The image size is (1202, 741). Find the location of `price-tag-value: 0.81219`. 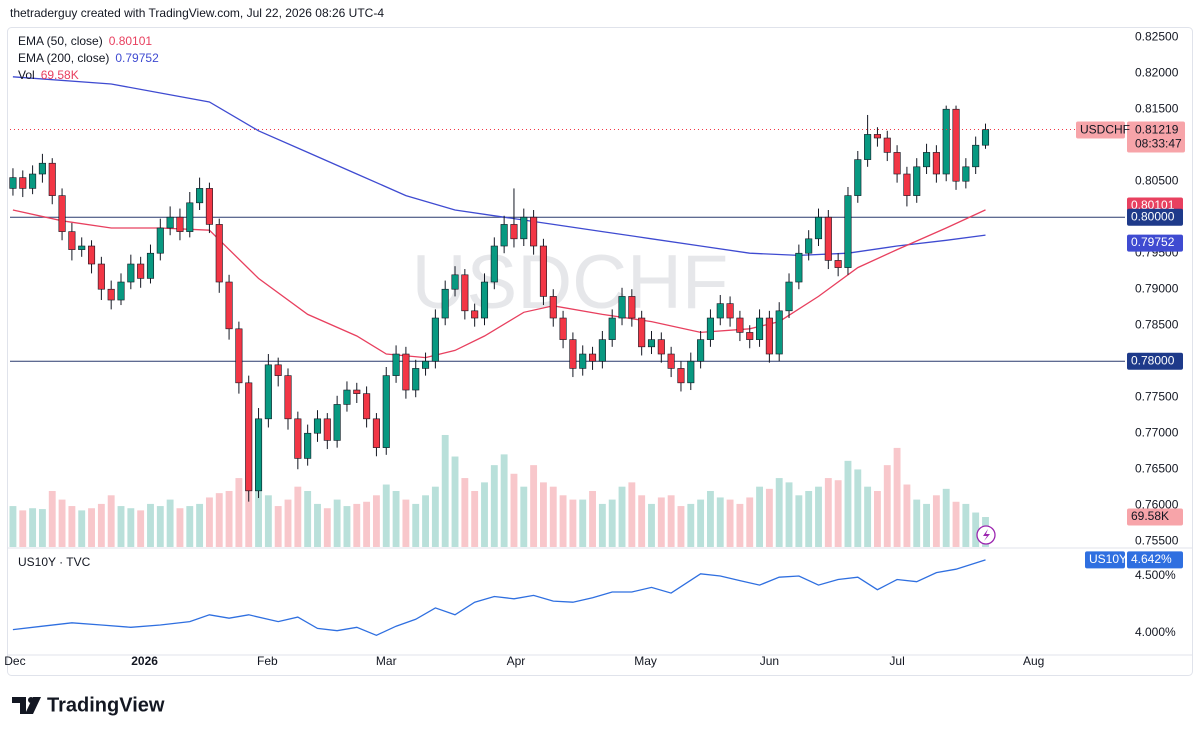

price-tag-value: 0.81219 is located at coordinates (1157, 130).